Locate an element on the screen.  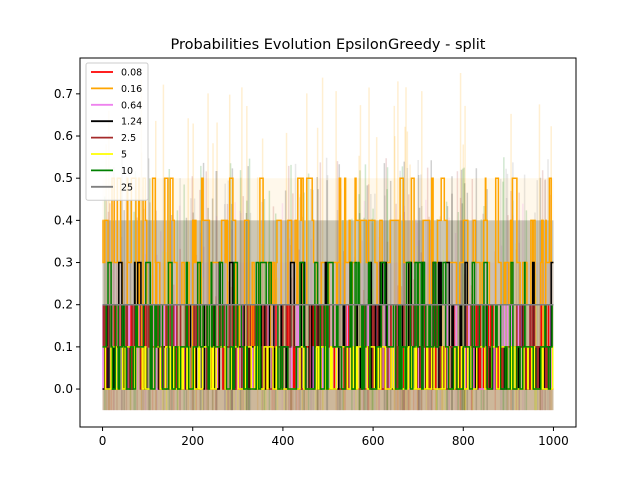
legend-label: 25 is located at coordinates (127, 187).